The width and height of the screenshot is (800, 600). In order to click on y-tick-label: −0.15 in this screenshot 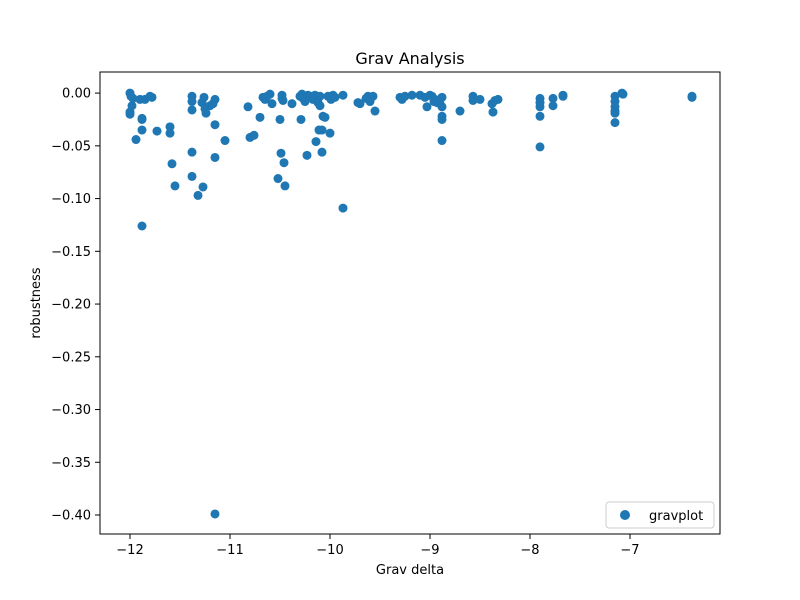, I will do `click(71, 252)`.